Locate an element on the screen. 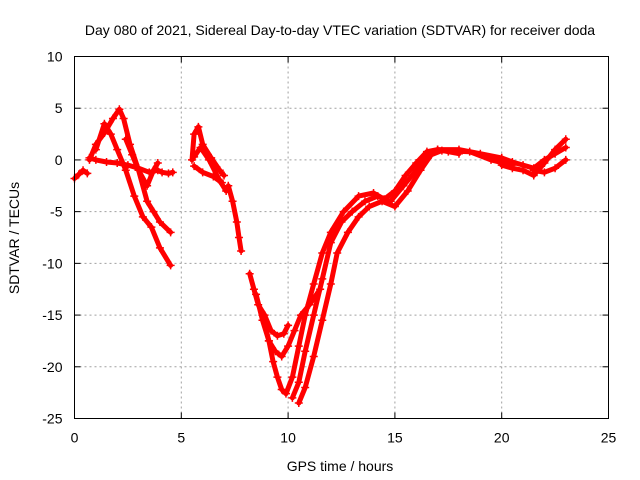 This screenshot has width=640, height=480. y-tick-label: 5 is located at coordinates (59, 108).